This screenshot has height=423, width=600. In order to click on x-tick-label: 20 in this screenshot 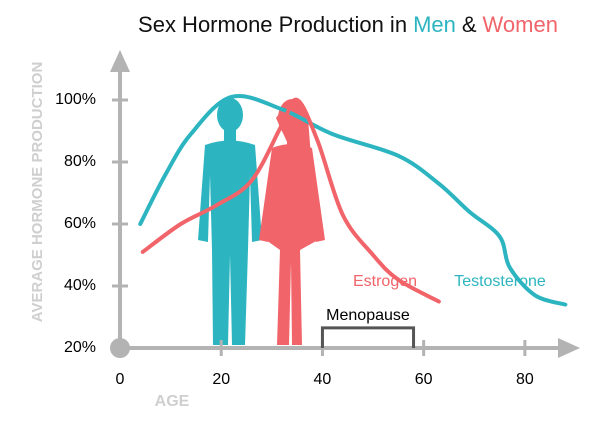, I will do `click(221, 379)`.